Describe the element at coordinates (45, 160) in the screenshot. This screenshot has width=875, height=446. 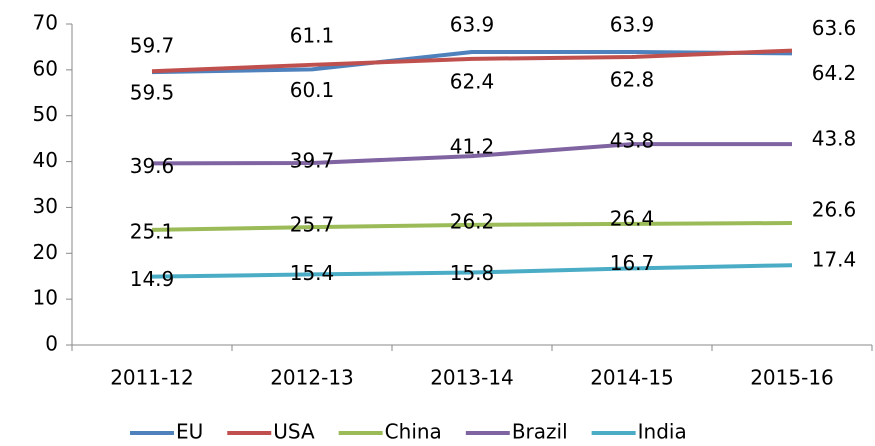
I see `y-tick-label: 40` at that location.